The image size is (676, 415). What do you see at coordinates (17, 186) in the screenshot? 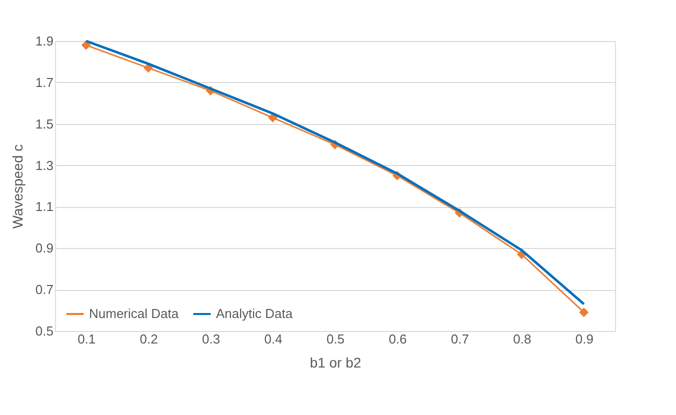
I see `y-axis-title: Wavespeed c` at bounding box center [17, 186].